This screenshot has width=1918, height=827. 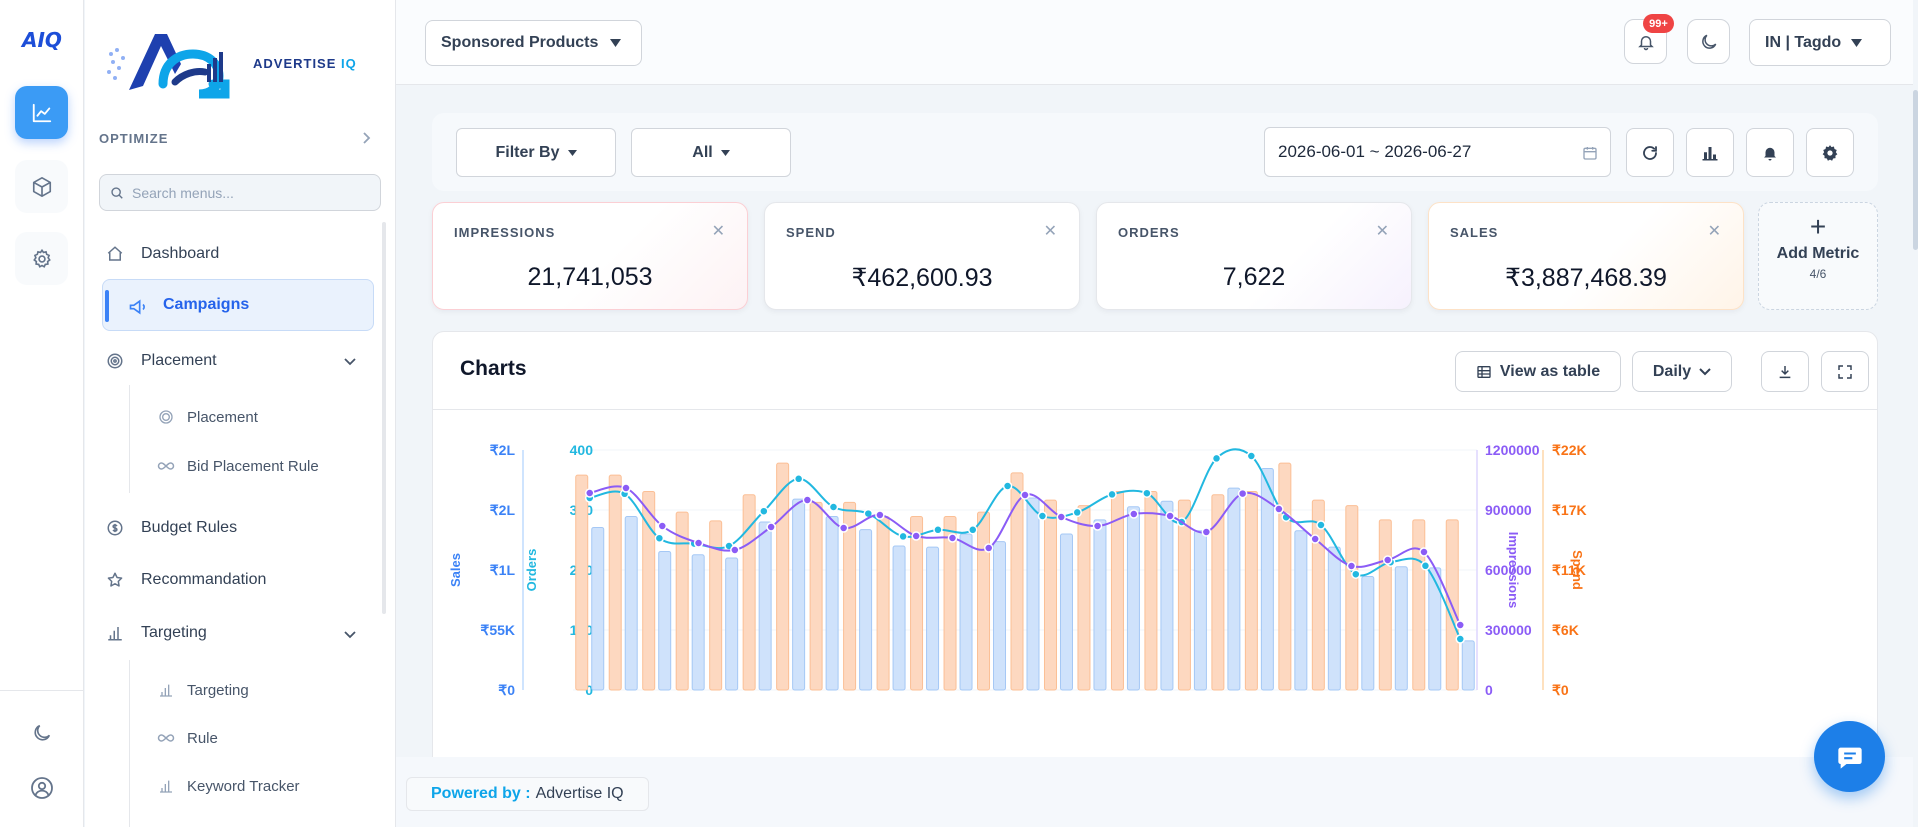 What do you see at coordinates (1845, 371) in the screenshot?
I see `fullscreen-button` at bounding box center [1845, 371].